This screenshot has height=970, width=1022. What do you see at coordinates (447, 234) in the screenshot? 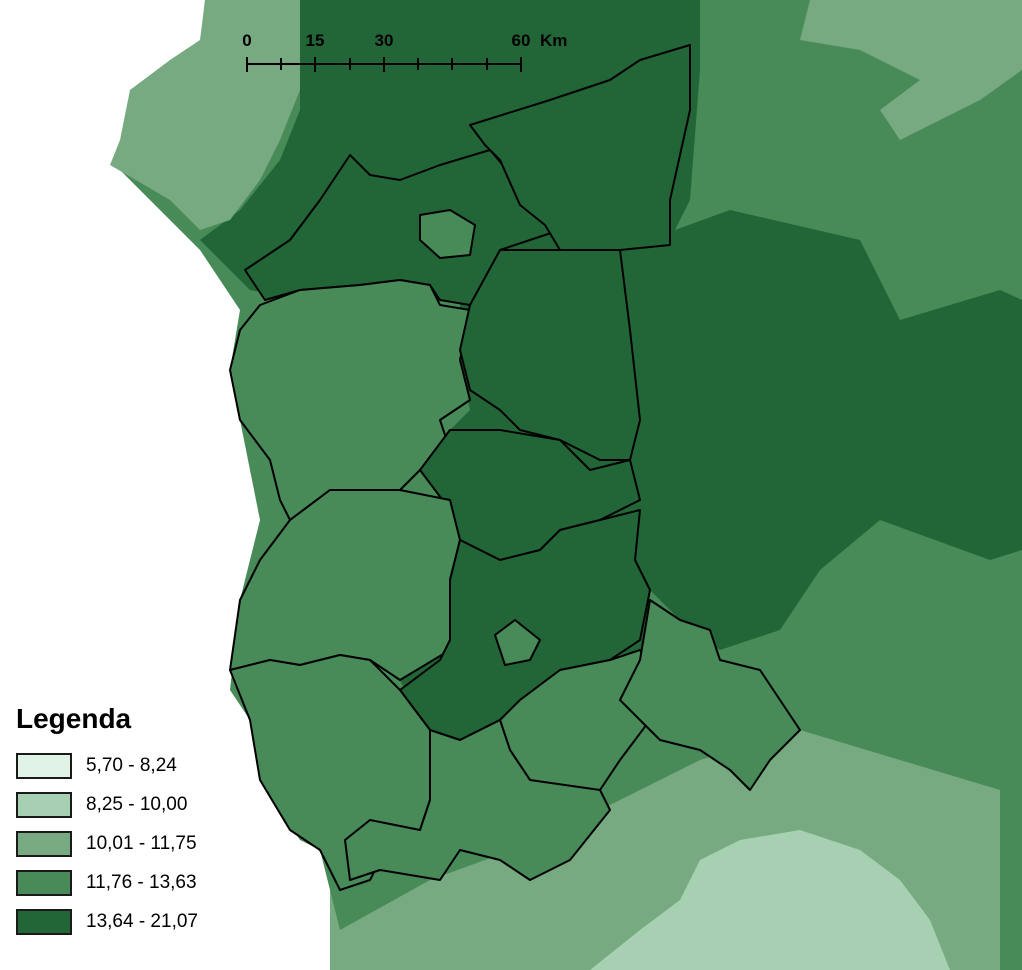
I see `district-inner-town-north` at bounding box center [447, 234].